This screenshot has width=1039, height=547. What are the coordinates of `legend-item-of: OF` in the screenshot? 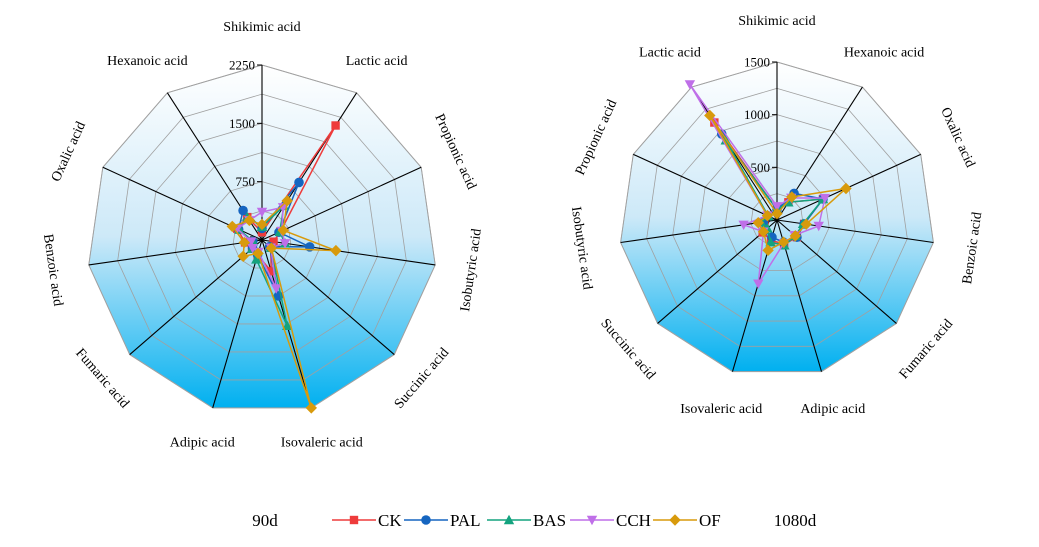 It's located at (687, 520).